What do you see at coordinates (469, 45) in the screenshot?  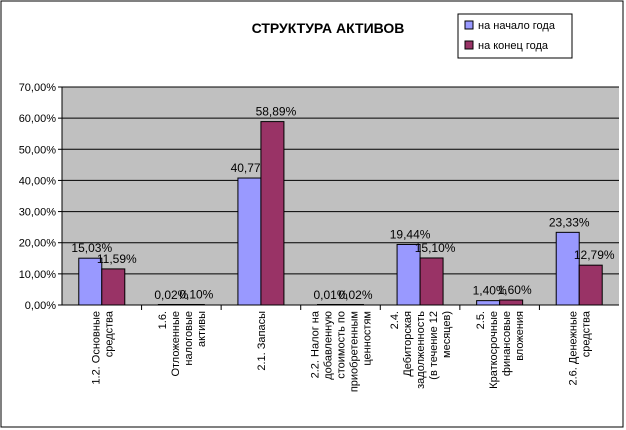 I see `legend-swatch-end` at bounding box center [469, 45].